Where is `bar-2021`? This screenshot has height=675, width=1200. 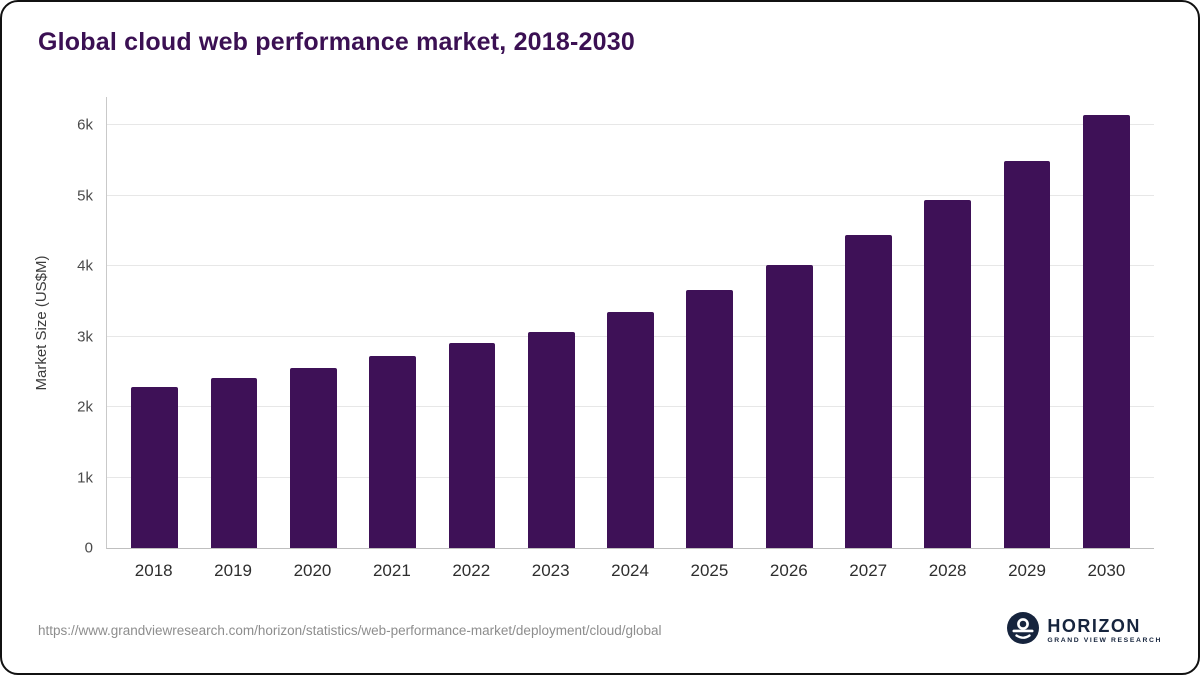
bar-2021 is located at coordinates (392, 452).